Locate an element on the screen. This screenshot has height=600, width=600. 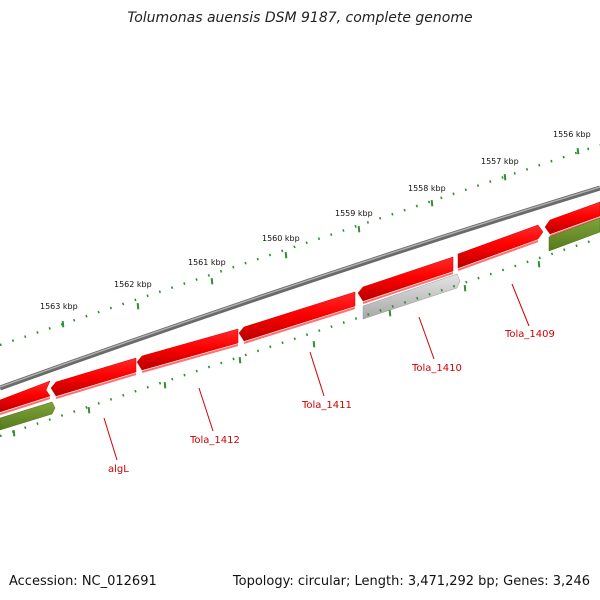
pseudogene-arrow is located at coordinates (411, 296).